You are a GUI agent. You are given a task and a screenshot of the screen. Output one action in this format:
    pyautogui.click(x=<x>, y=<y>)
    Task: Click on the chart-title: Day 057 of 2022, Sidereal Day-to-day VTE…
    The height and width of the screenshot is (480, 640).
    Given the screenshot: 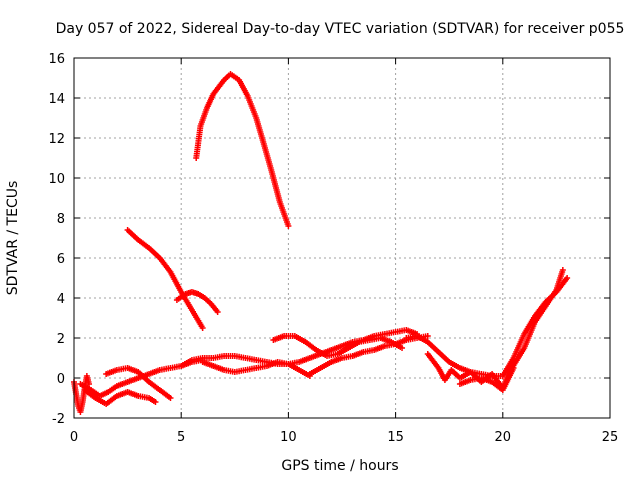 What is the action you would take?
    pyautogui.click(x=340, y=29)
    